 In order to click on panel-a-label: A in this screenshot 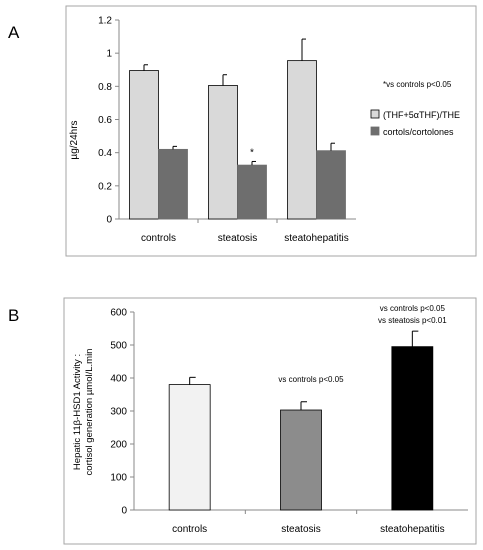, I will do `click(14, 32)`.